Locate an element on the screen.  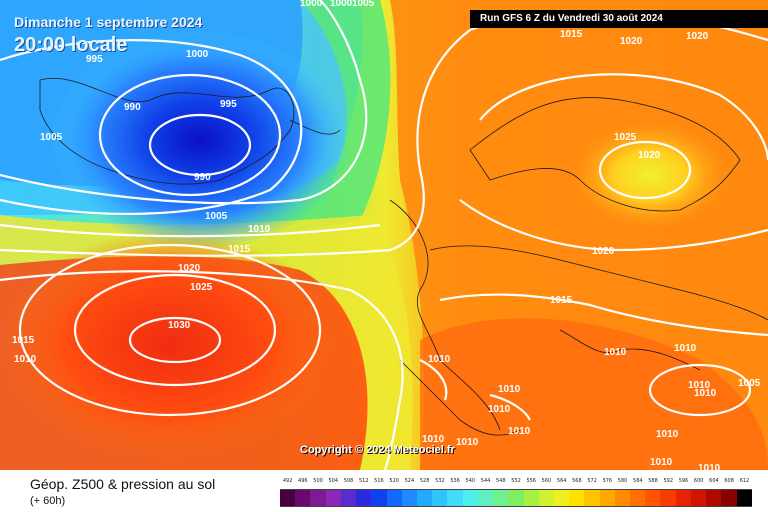
legend-label: 516 is located at coordinates (379, 481).